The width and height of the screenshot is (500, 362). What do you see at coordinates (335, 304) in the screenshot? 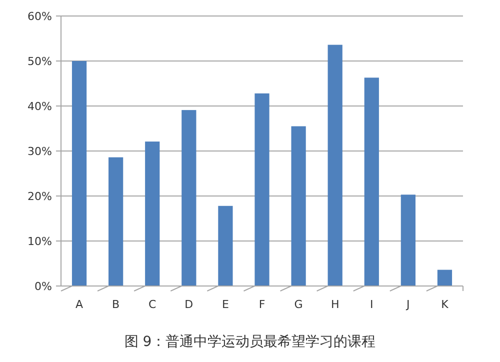
I see `x-tick-label: H` at bounding box center [335, 304].